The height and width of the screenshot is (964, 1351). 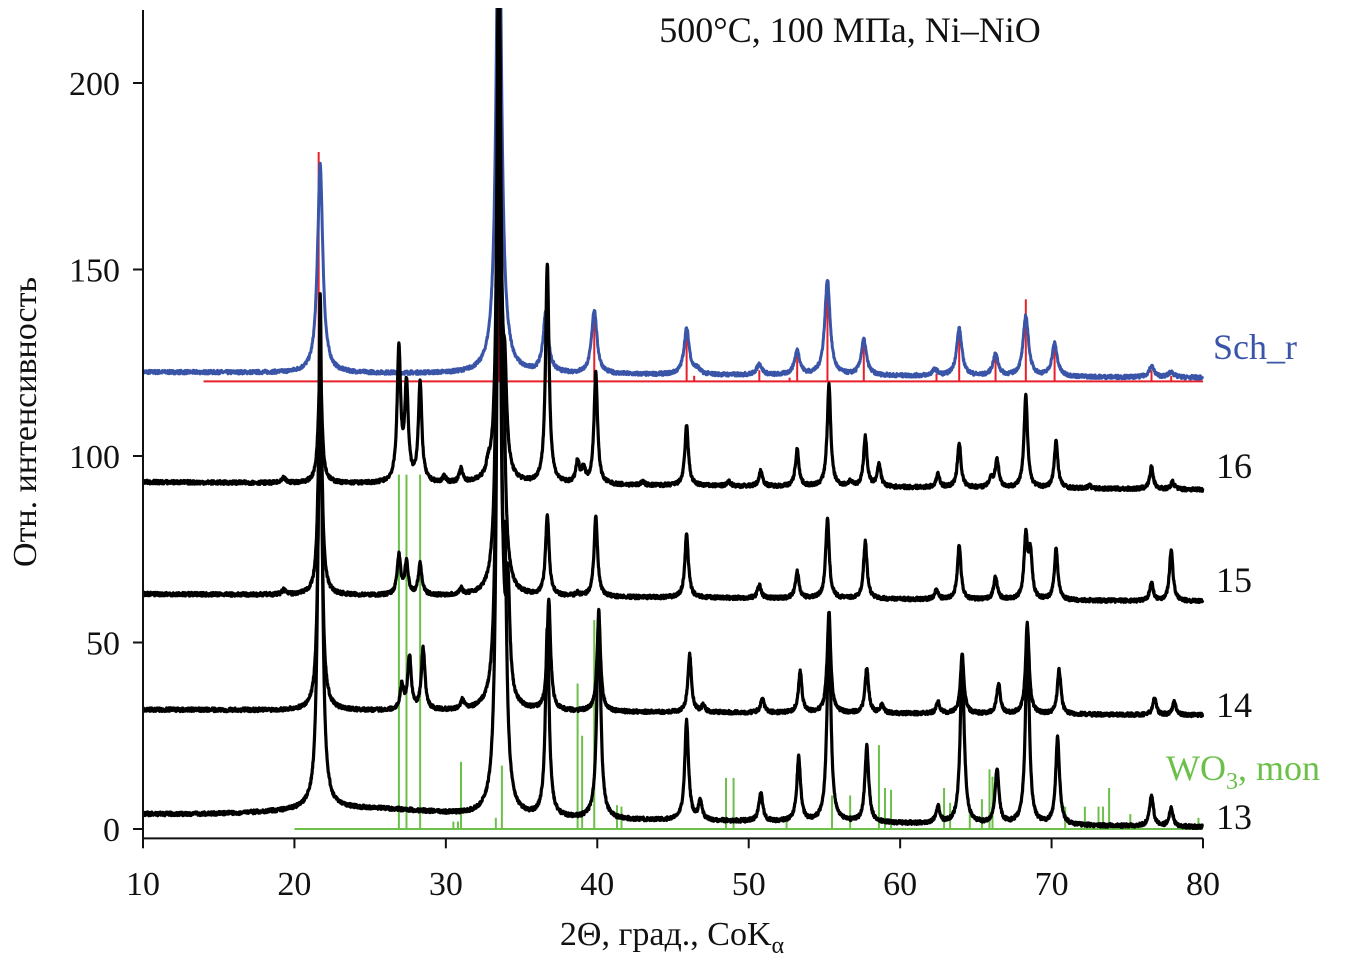 I want to click on y-tick-label: 200, so click(x=94, y=84).